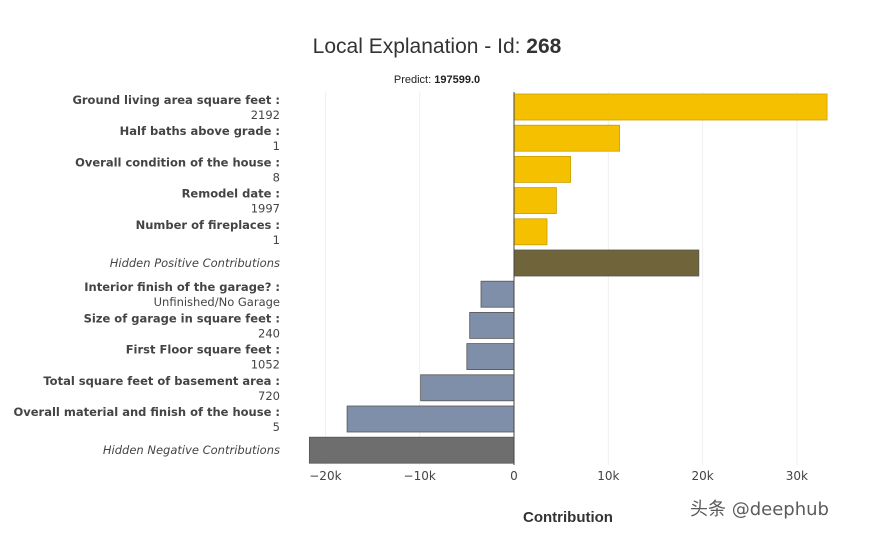 The image size is (875, 534). Describe the element at coordinates (702, 476) in the screenshot. I see `x-tick-label: 20k` at that location.